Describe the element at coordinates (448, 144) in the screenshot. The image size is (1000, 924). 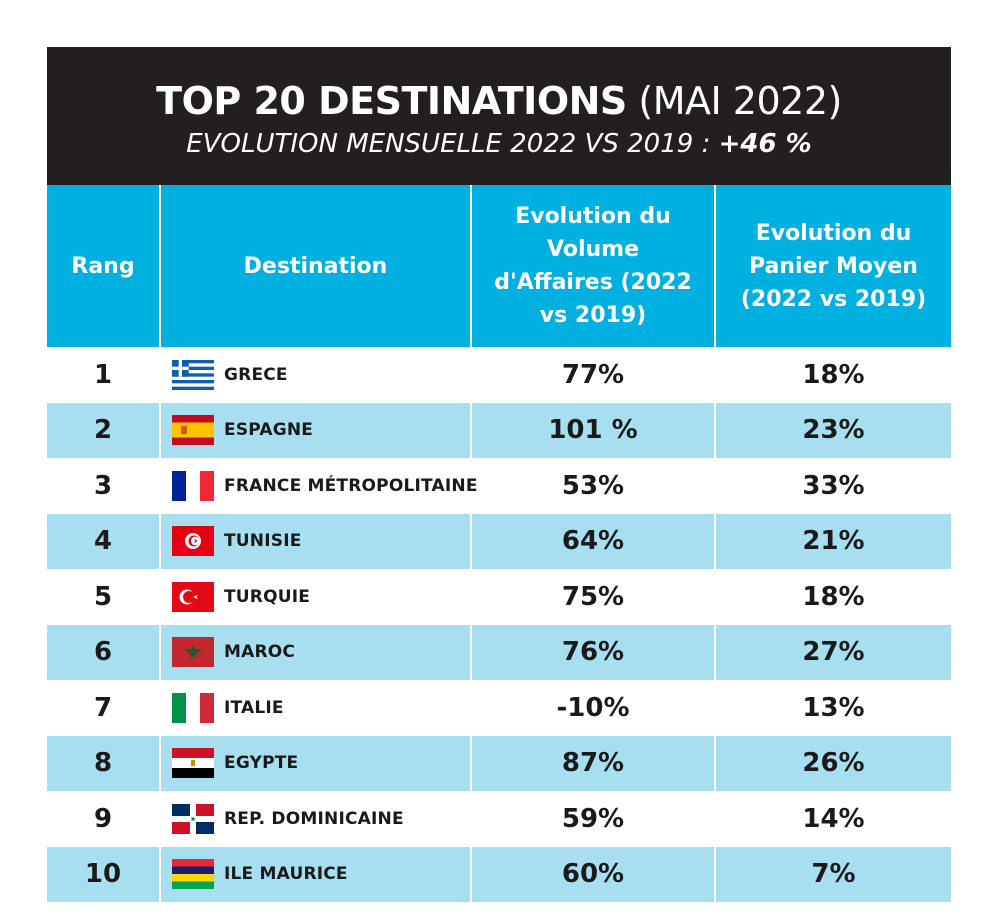
I see `subtitle-prefix: EVOLUTION MENSUELLE 2022 VS 2019 :` at that location.